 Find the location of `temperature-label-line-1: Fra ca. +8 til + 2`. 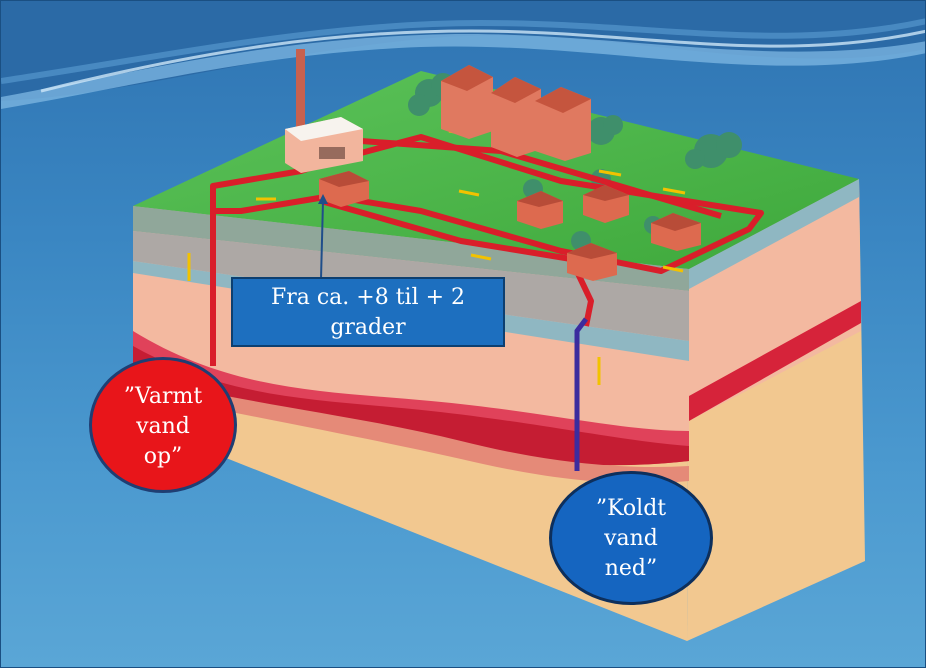

temperature-label-line-1: Fra ca. +8 til + 2 is located at coordinates (368, 298).